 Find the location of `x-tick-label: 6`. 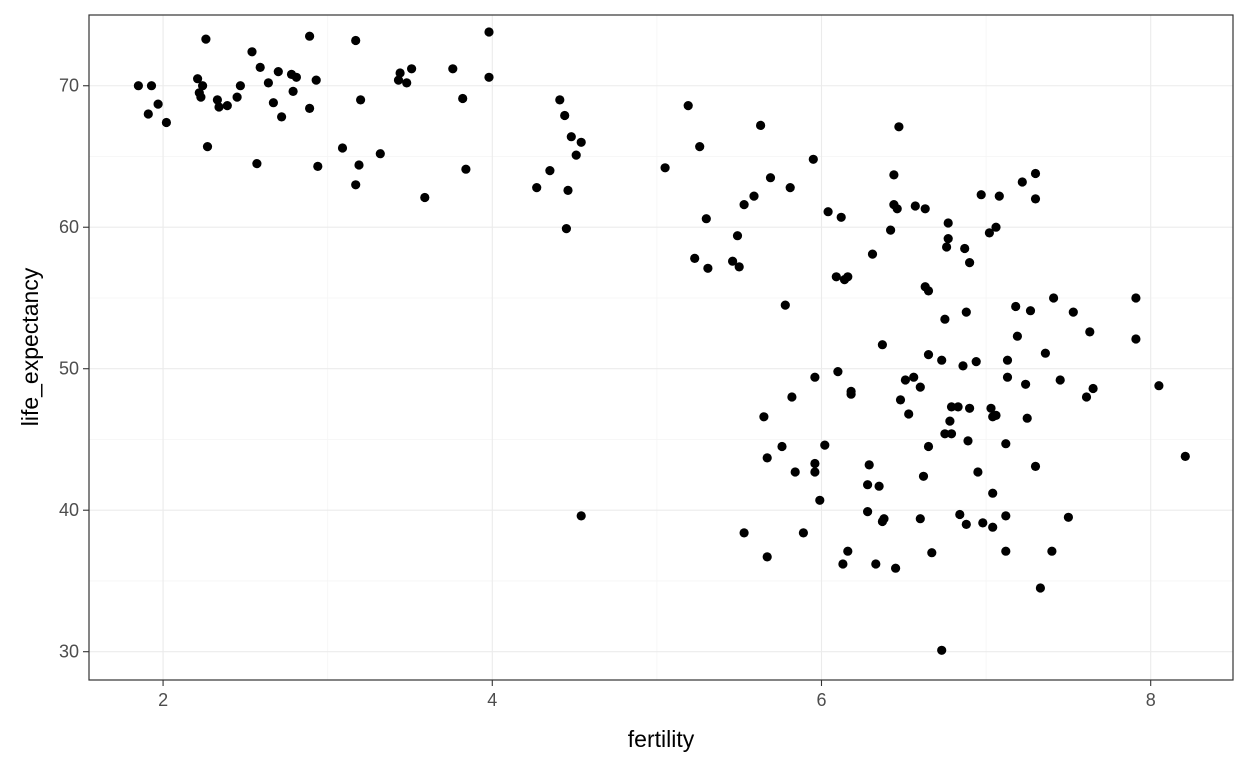

x-tick-label: 6 is located at coordinates (821, 700).